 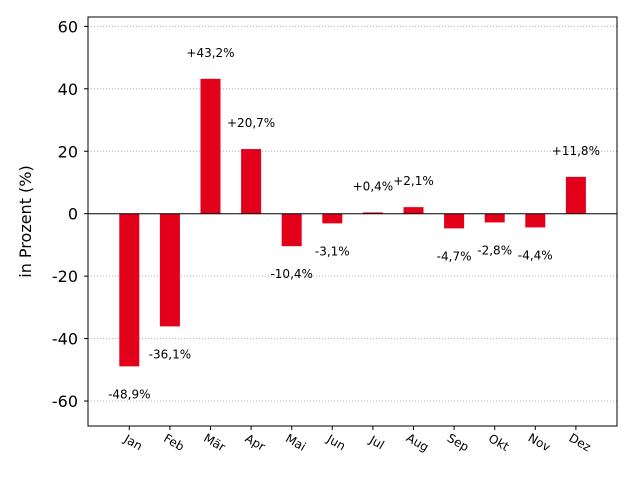 I want to click on bar-jan, so click(x=129, y=290).